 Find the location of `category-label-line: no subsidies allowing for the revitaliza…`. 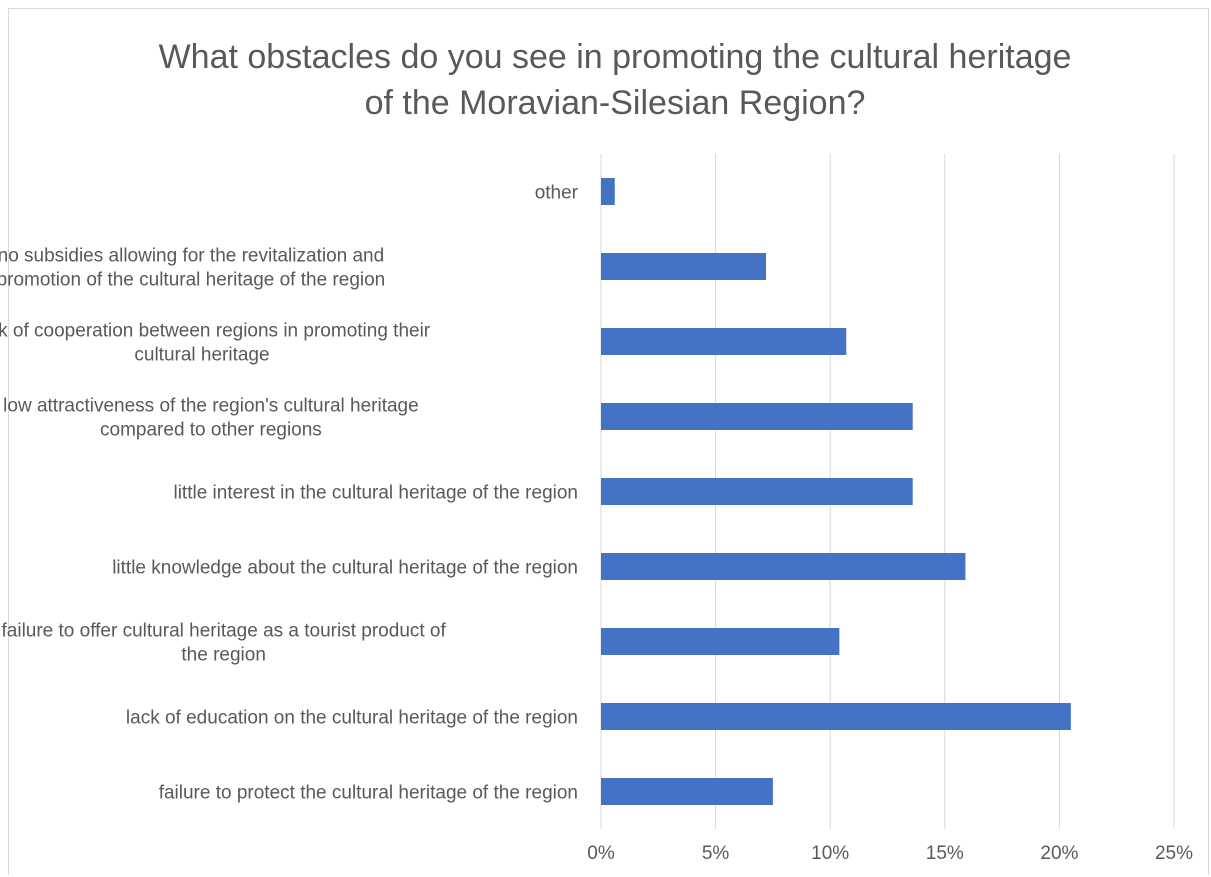

category-label-line: no subsidies allowing for the revitaliza… is located at coordinates (192, 256).